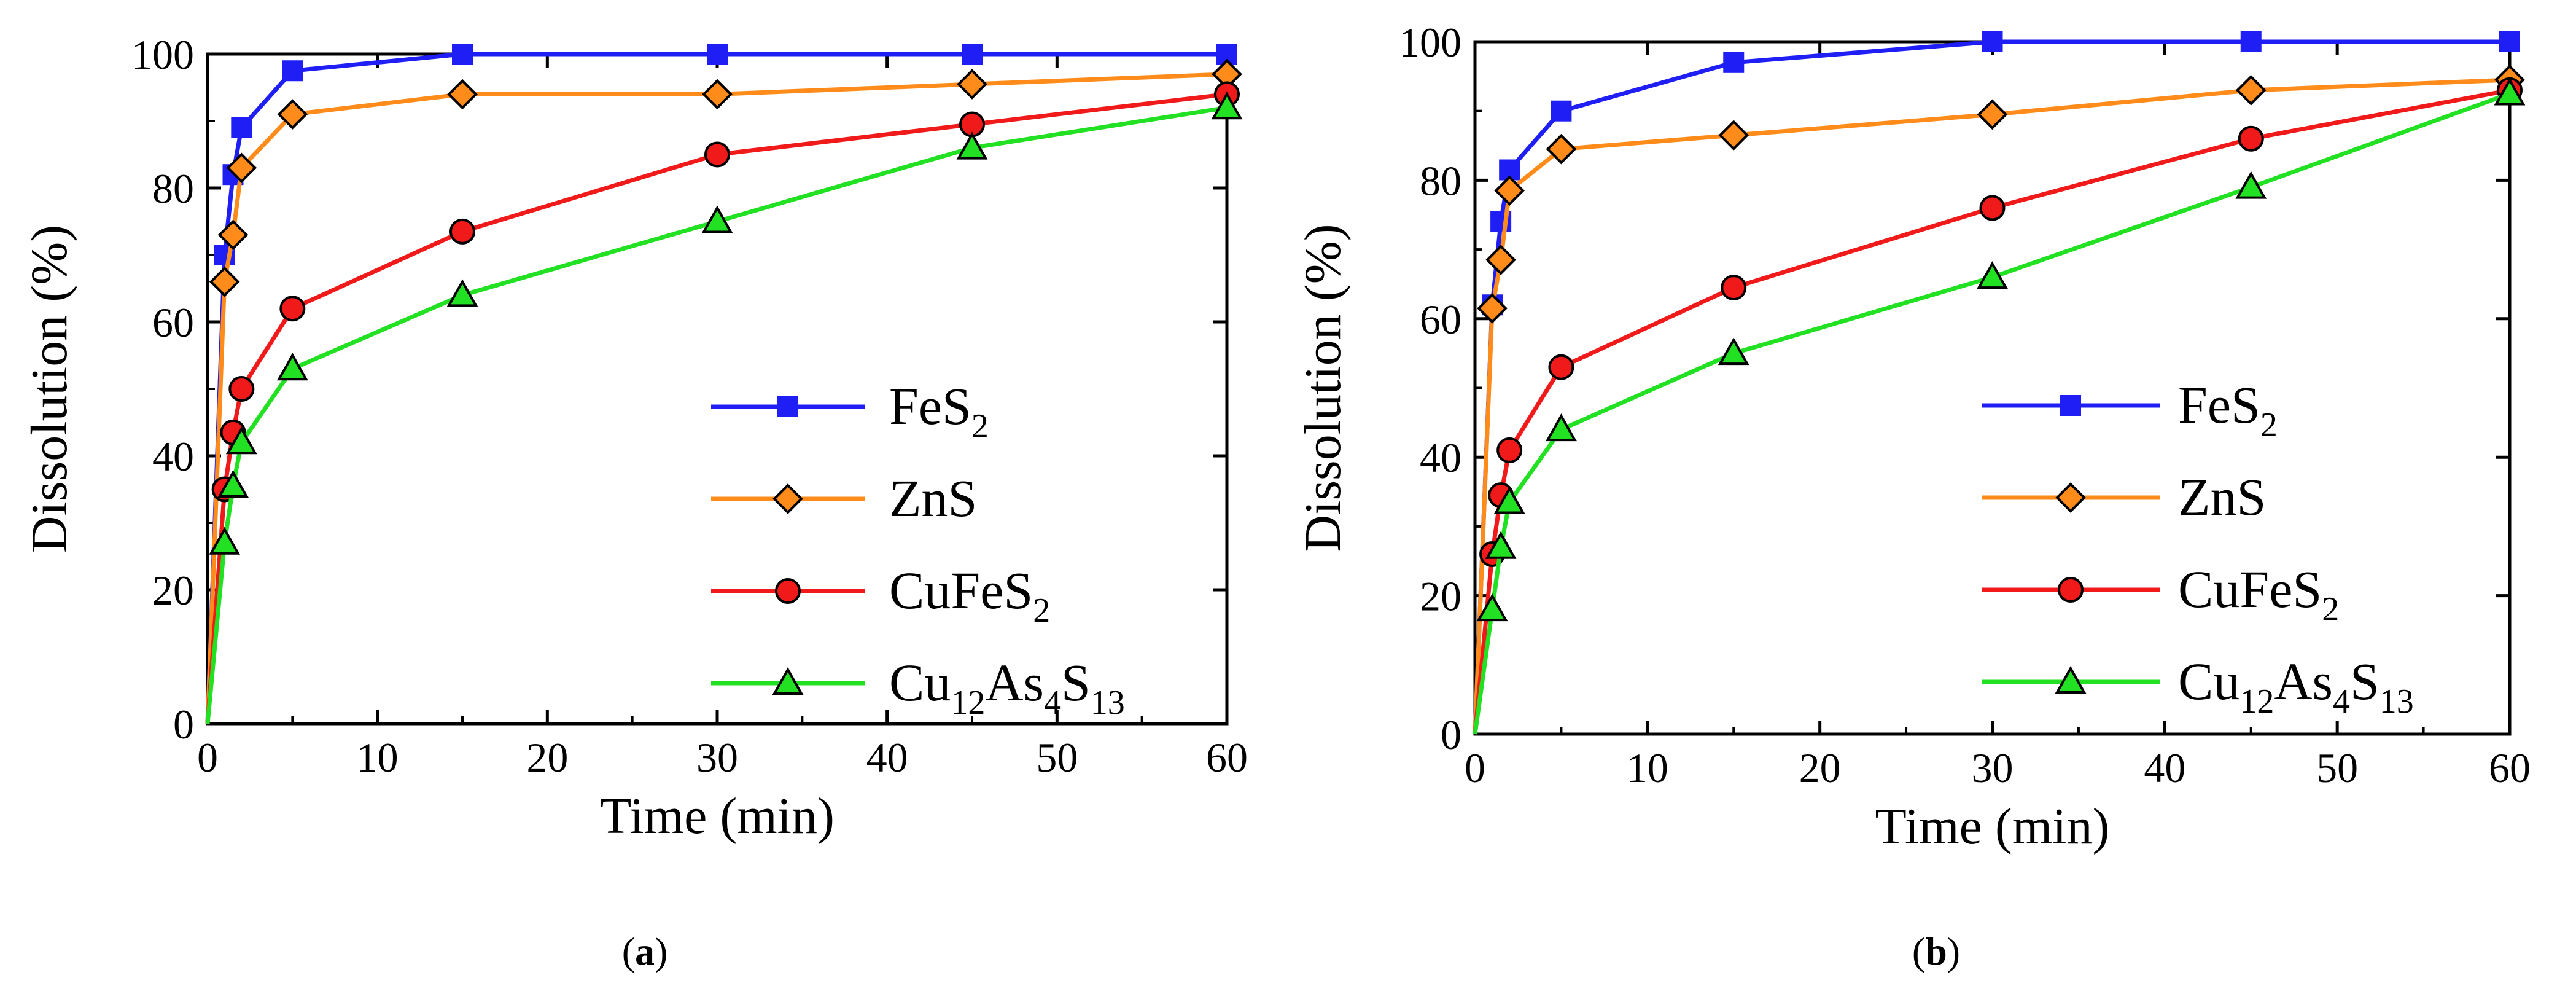 The image size is (2576, 1002). What do you see at coordinates (850, 411) in the screenshot?
I see `legend-item-FeS2: FeS2` at bounding box center [850, 411].